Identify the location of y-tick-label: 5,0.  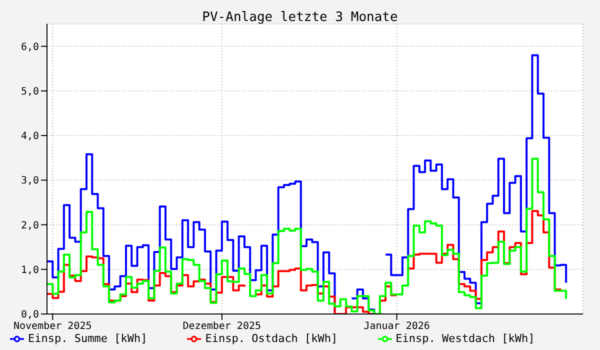
(29, 92).